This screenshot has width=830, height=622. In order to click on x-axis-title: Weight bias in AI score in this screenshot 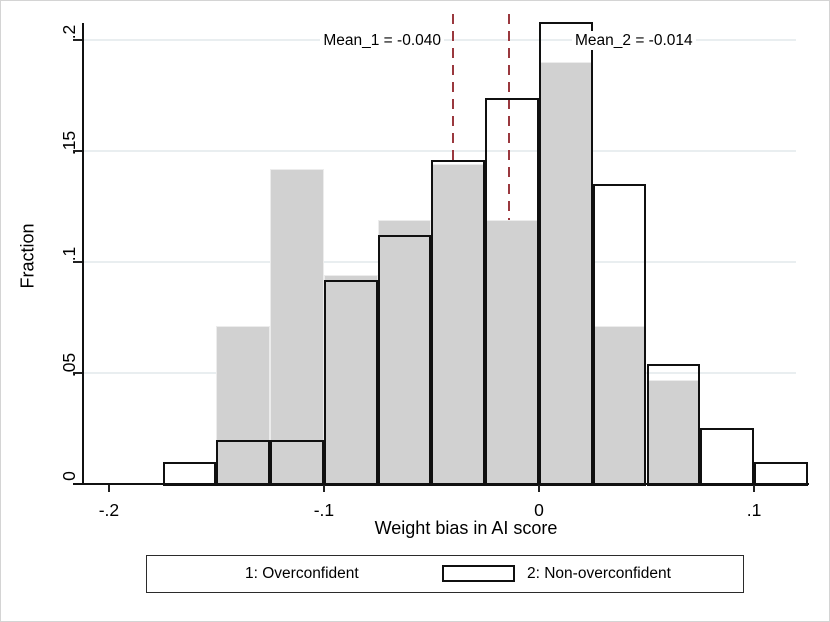, I will do `click(466, 528)`.